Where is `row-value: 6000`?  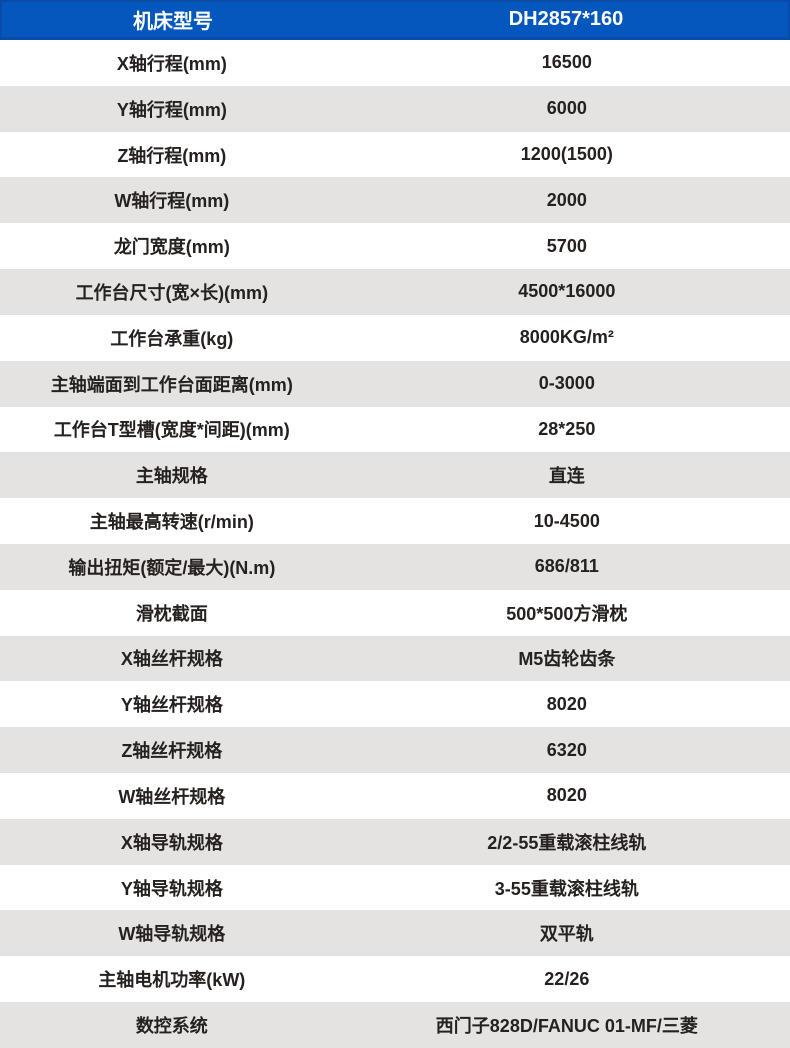 row-value: 6000 is located at coordinates (566, 108).